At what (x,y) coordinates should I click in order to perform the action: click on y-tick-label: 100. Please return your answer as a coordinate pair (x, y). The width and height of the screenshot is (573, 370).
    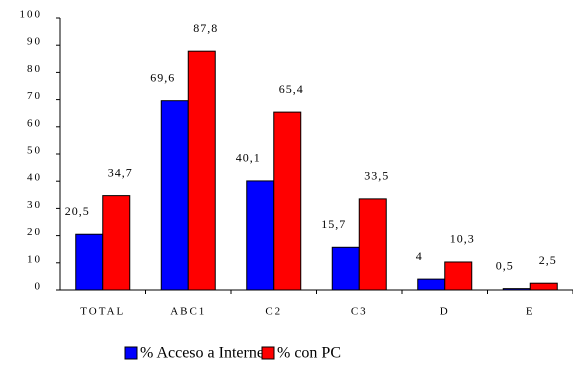
    Looking at the image, I should click on (31, 15).